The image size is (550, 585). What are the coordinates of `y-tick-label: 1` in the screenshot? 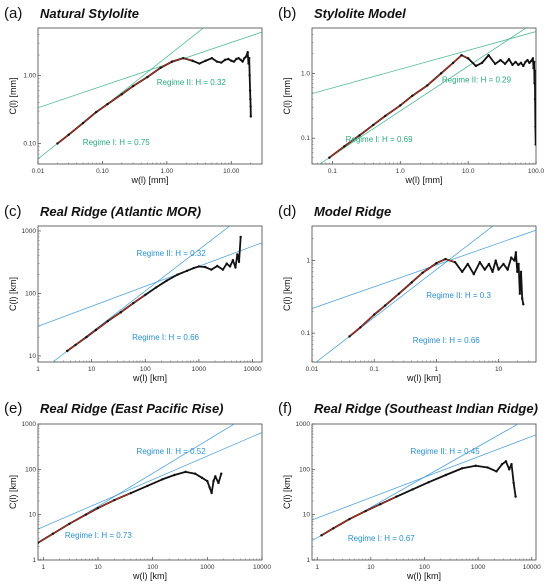 It's located at (308, 261).